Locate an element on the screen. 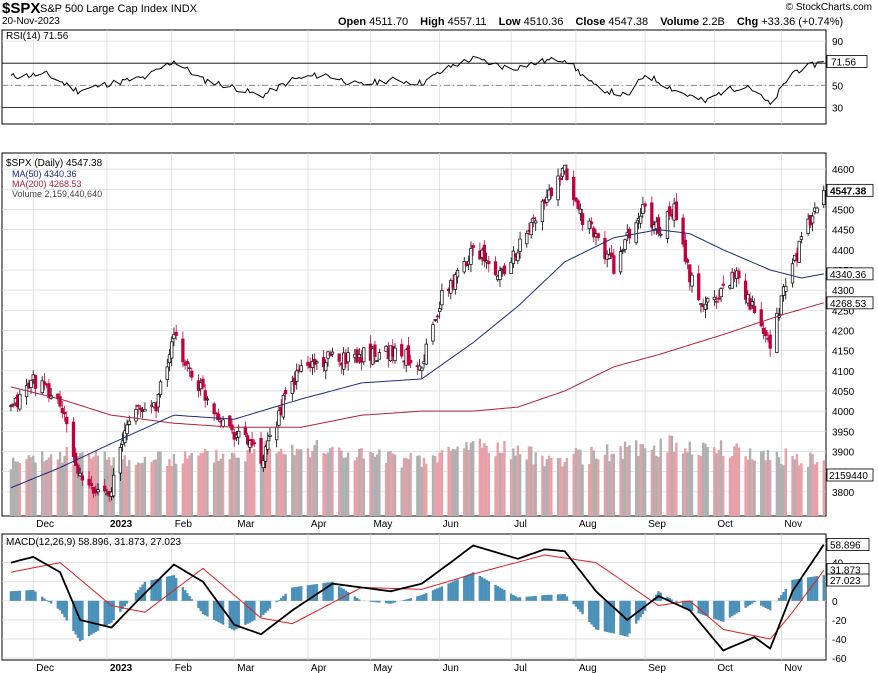 The width and height of the screenshot is (878, 673). price-tick-label: 4400 is located at coordinates (843, 251).